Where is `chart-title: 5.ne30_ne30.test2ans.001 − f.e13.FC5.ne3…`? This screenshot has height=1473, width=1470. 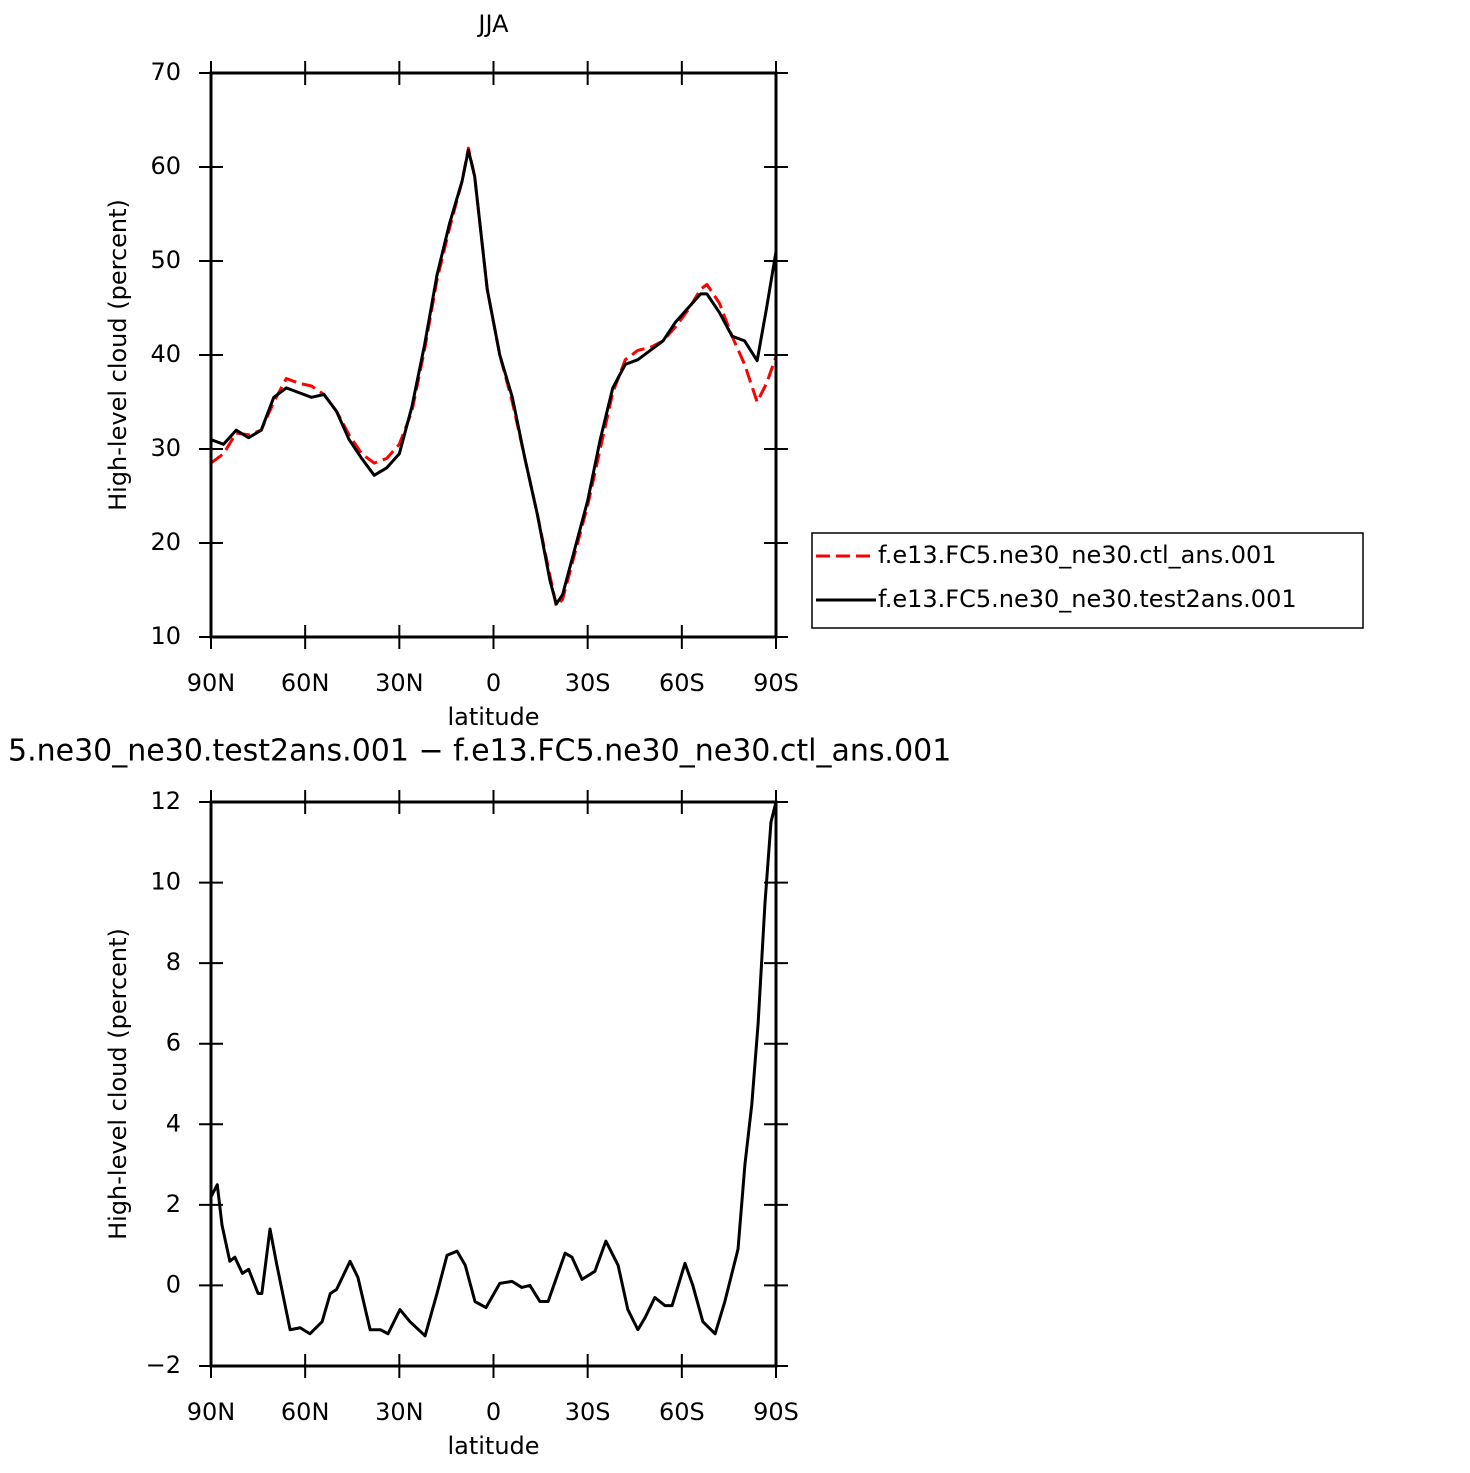 chart-title: 5.ne30_ne30.test2ans.001 − f.e13.FC5.ne3… is located at coordinates (479, 751).